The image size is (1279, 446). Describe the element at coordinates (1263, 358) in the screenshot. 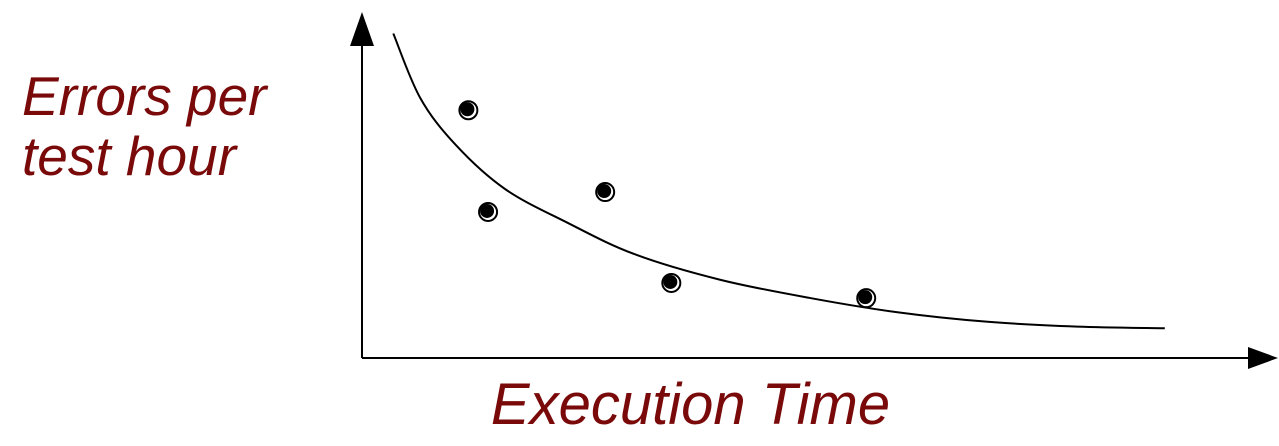

I see `x-axis-arrow` at that location.